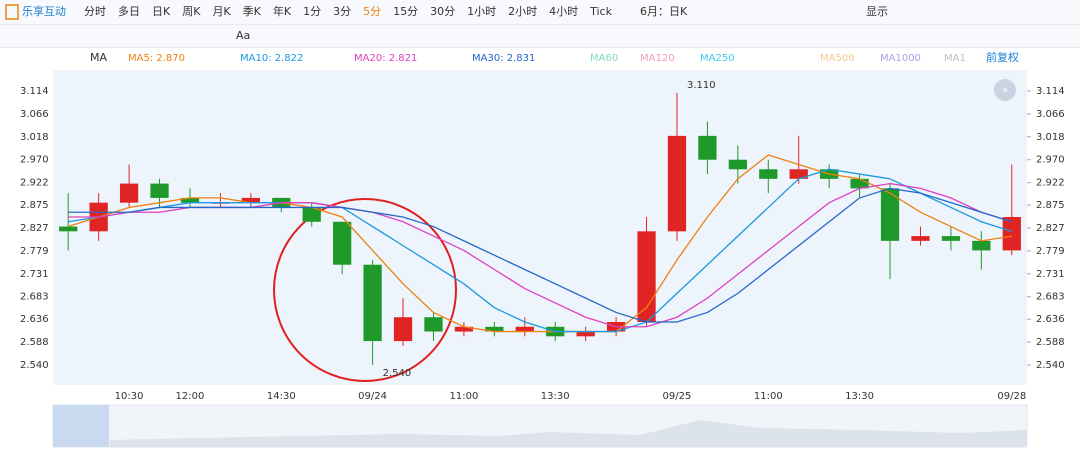 This screenshot has width=1080, height=457. What do you see at coordinates (900, 58) in the screenshot?
I see `ma-legend: MA1000` at bounding box center [900, 58].